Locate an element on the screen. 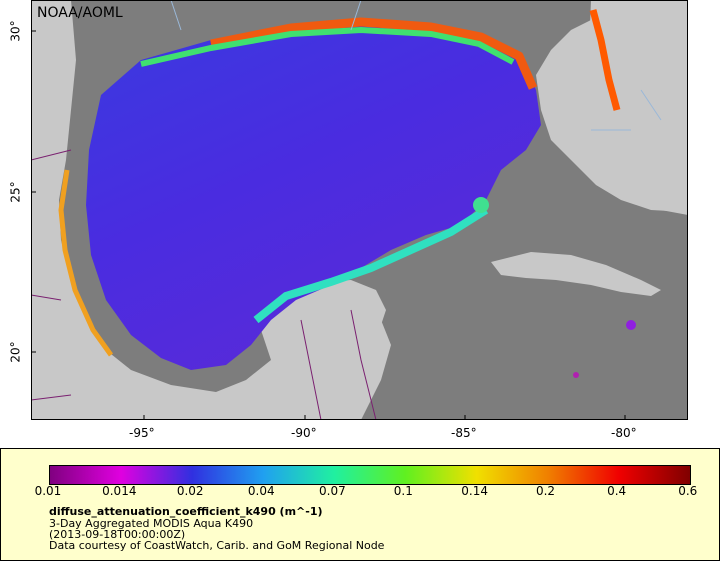 The image size is (720, 561). colorbar is located at coordinates (370, 475).